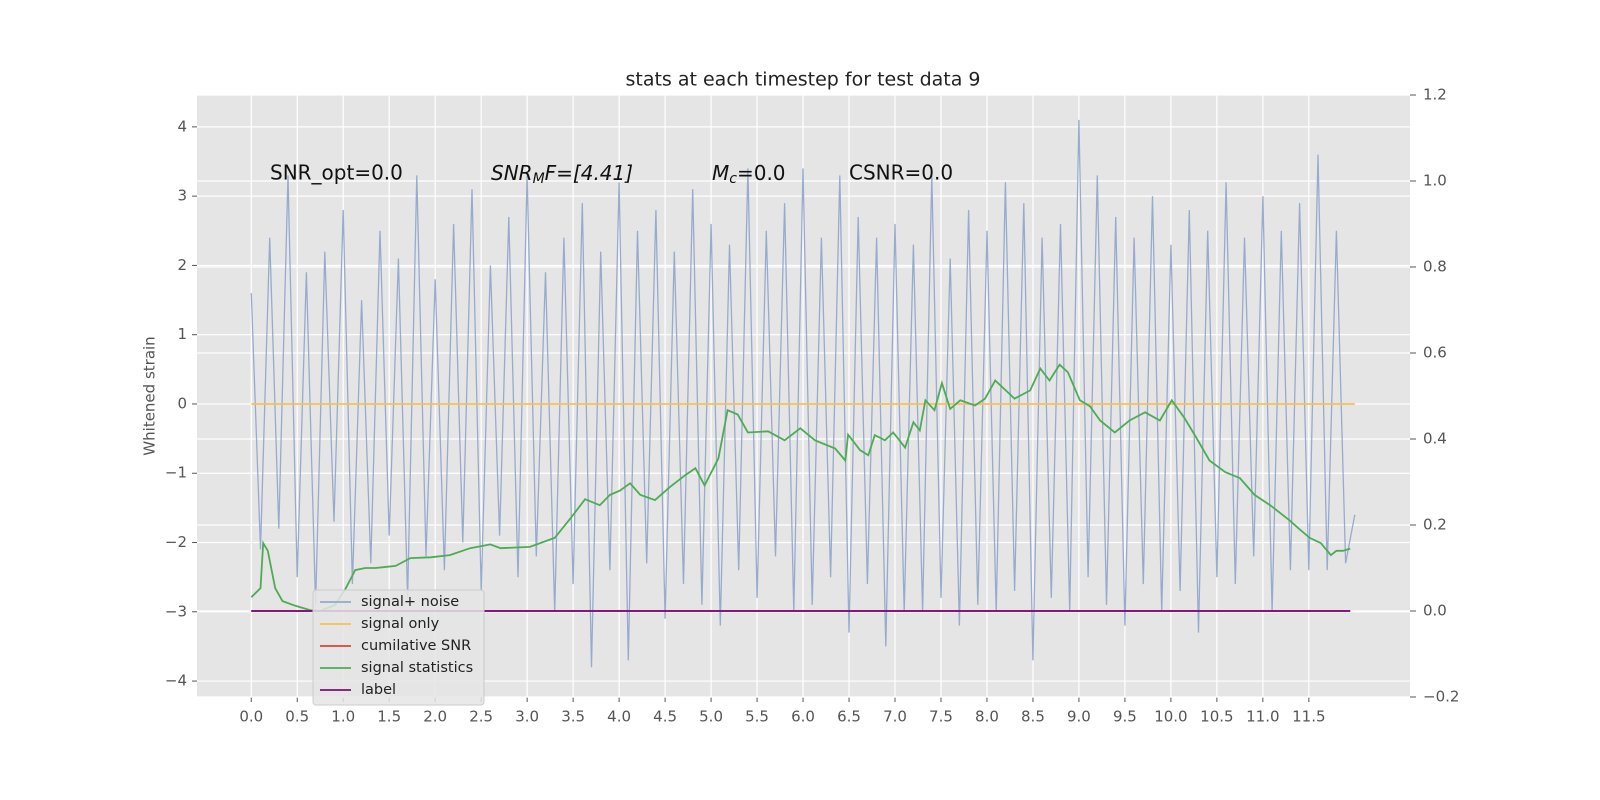 The width and height of the screenshot is (1600, 800). I want to click on x-tick-label: 6.5, so click(849, 717).